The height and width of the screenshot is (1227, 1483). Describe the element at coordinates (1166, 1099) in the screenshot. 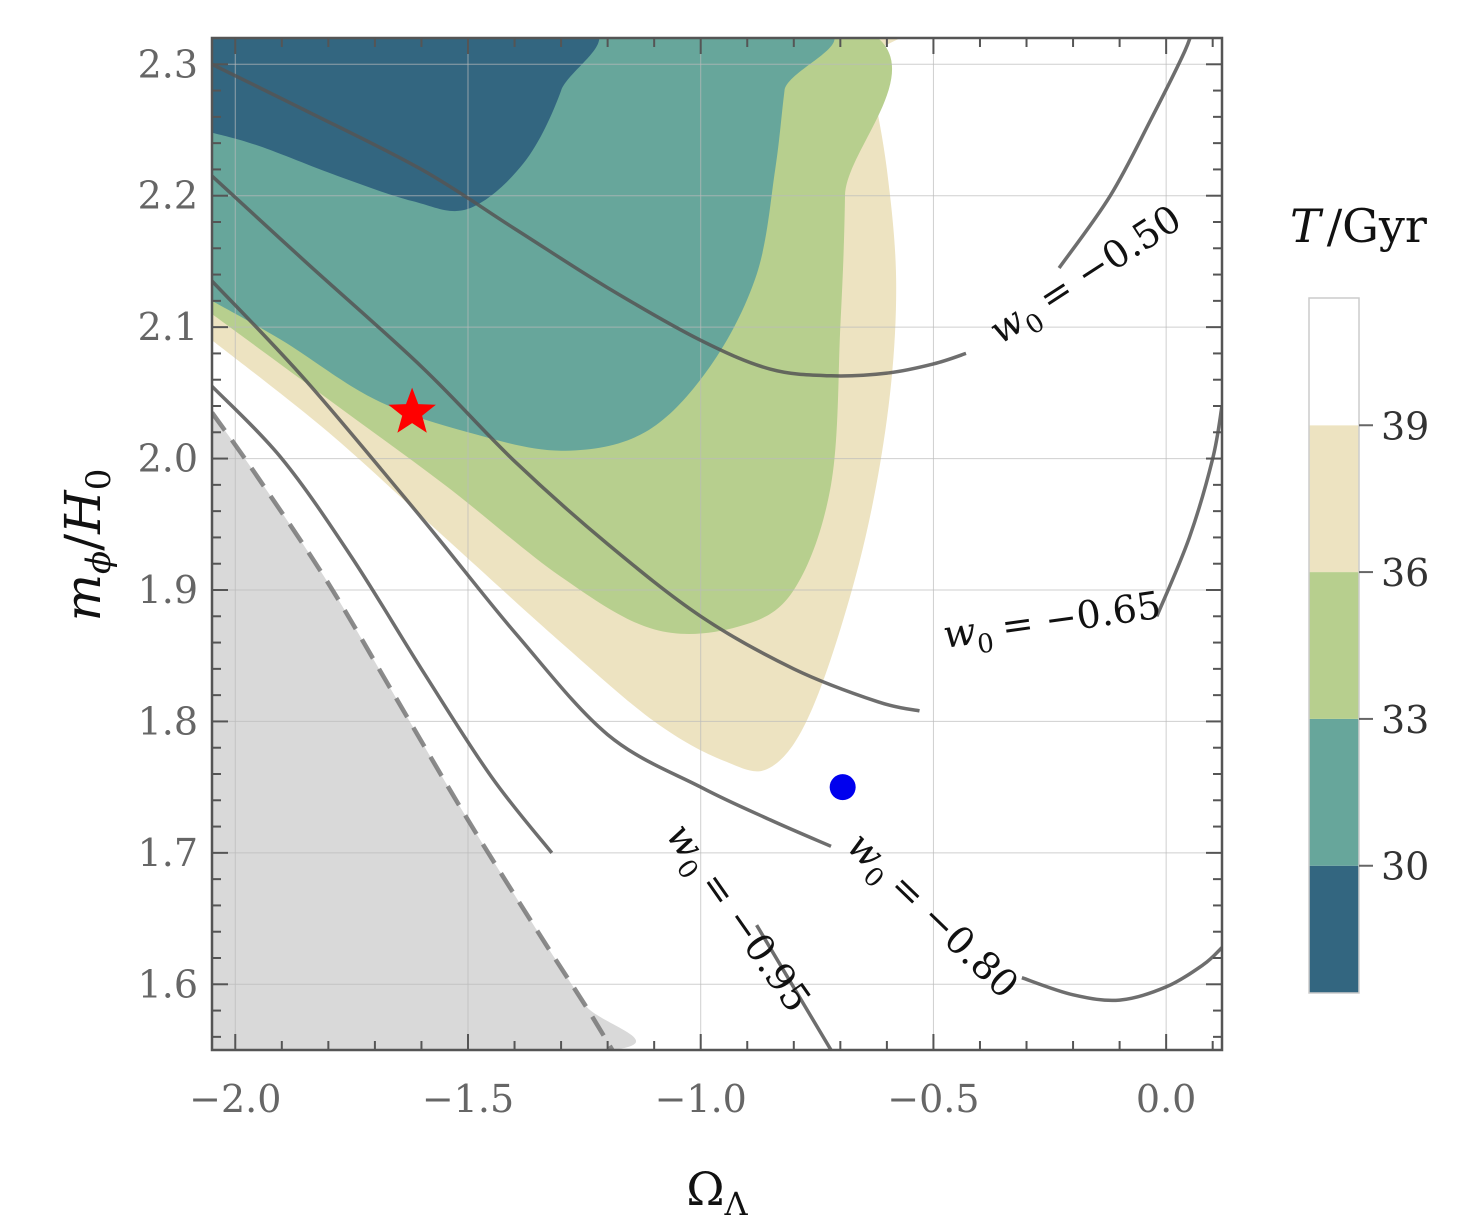

I see `x-tick-label: 0.0` at that location.